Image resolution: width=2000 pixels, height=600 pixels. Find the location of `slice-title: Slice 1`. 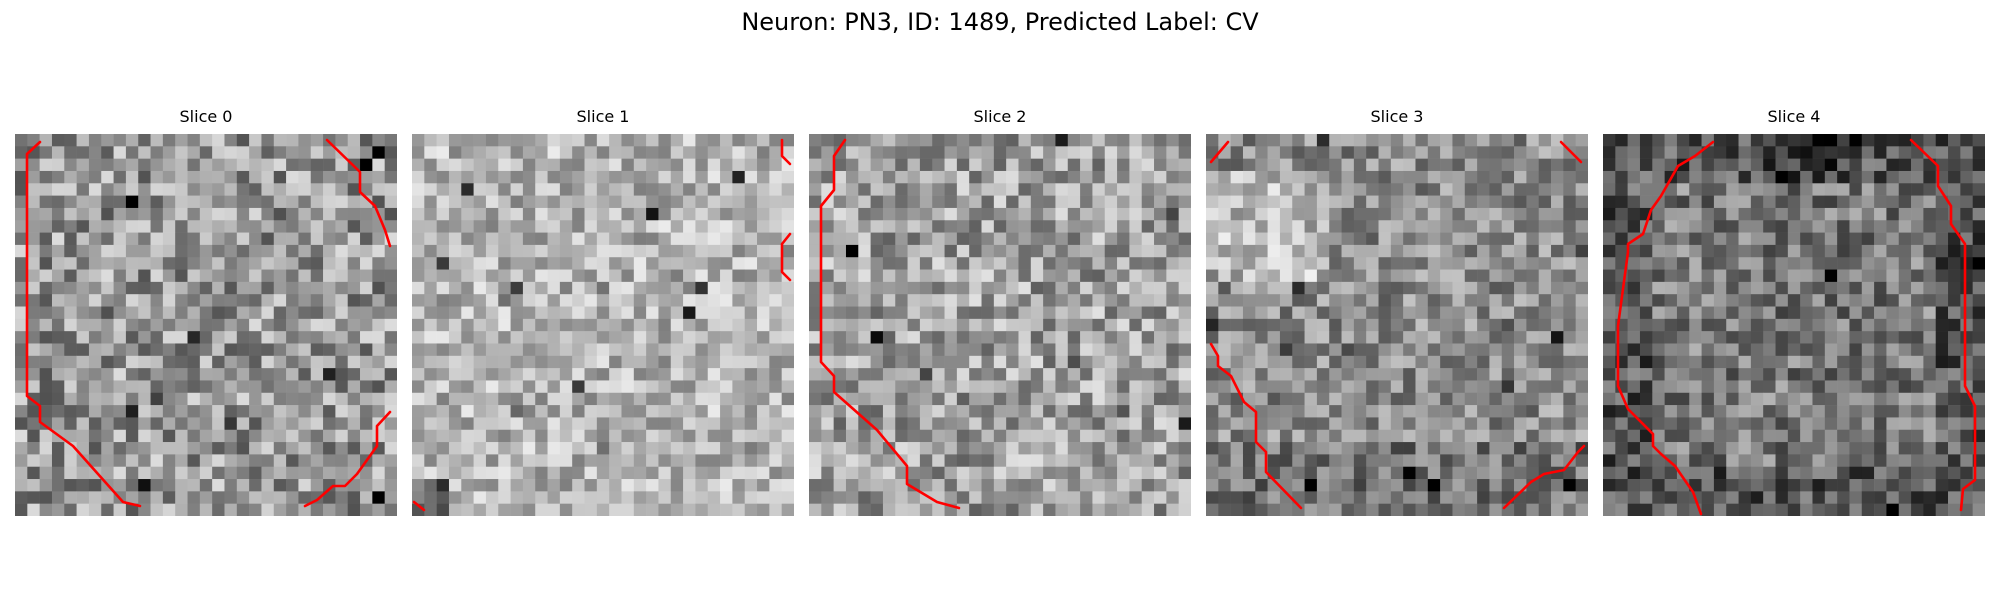

slice-title: Slice 1 is located at coordinates (603, 116).